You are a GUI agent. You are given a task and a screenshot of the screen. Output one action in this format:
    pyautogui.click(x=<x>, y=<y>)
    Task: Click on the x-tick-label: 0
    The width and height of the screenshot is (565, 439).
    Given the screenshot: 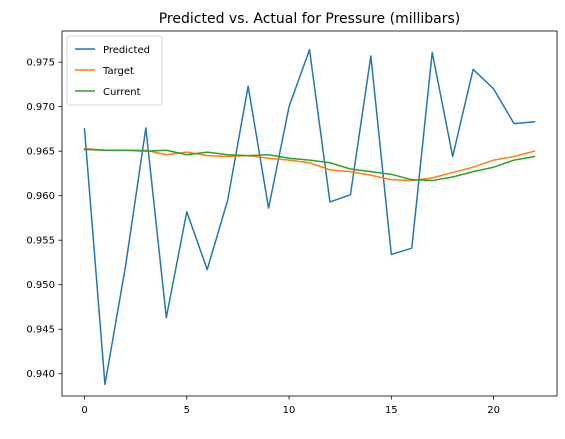 What is the action you would take?
    pyautogui.click(x=84, y=410)
    